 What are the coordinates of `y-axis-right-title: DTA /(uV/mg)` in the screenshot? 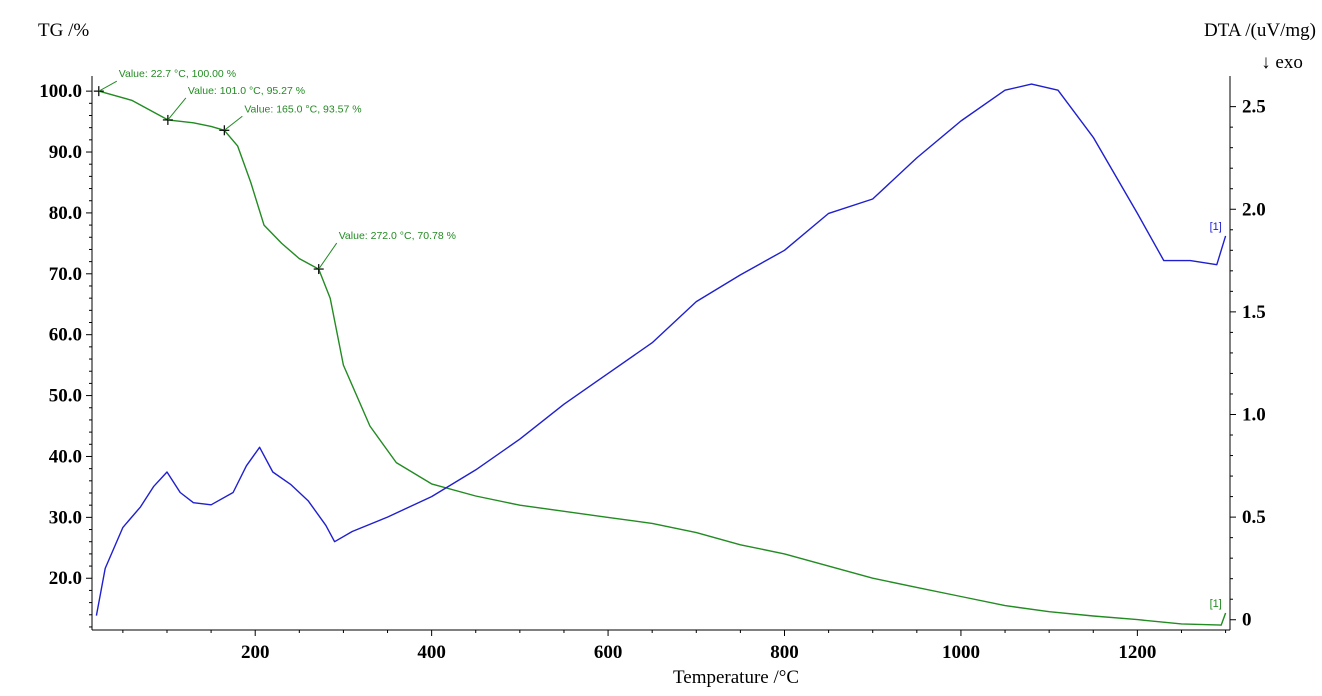 It's located at (1260, 30).